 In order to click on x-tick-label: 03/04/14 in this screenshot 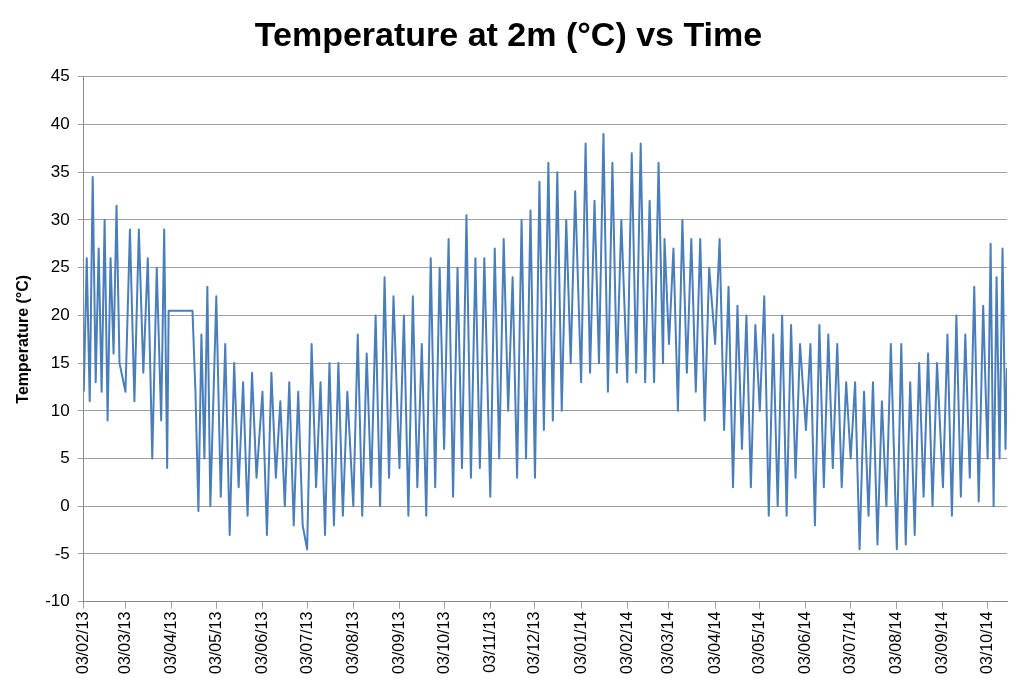, I will do `click(714, 642)`.